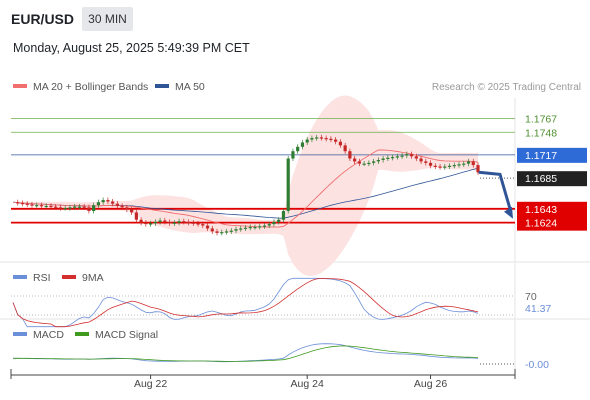 The height and width of the screenshot is (400, 590). I want to click on price-tag-1.1643, so click(552, 209).